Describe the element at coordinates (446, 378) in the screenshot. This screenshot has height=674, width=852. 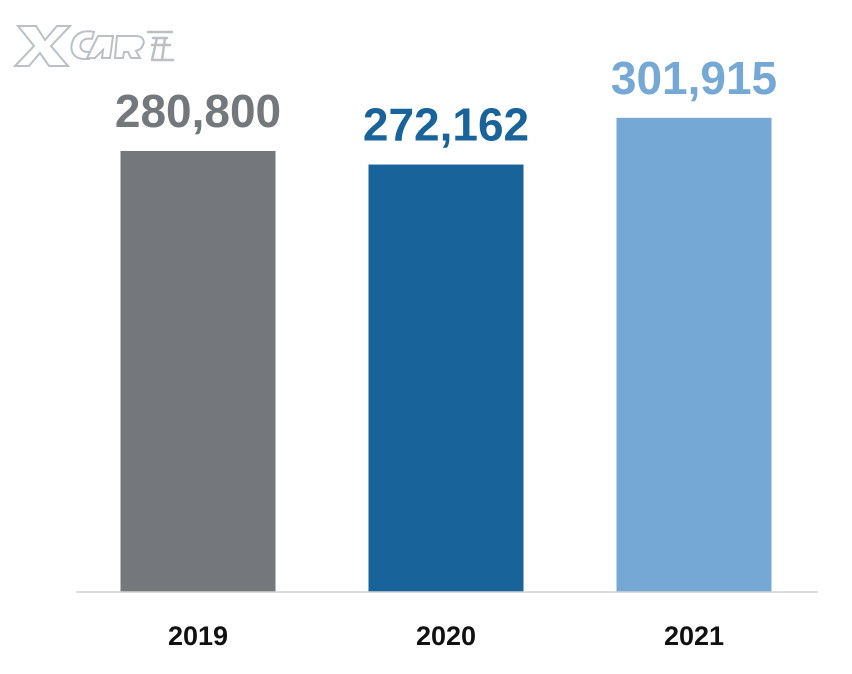
I see `bar-2020` at that location.